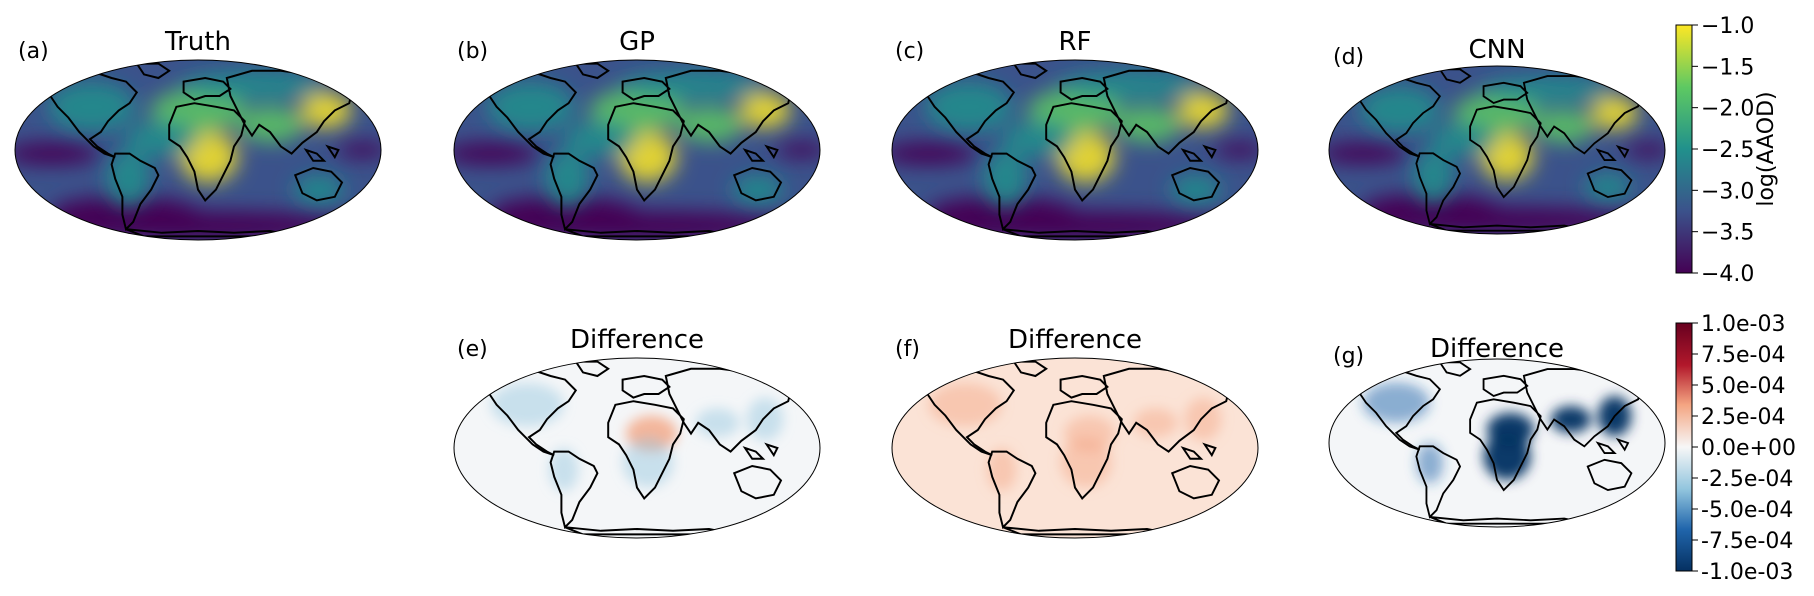 The image size is (1814, 596). What do you see at coordinates (1743, 355) in the screenshot?
I see `colorbar-tick-label: 7.5e-04` at bounding box center [1743, 355].